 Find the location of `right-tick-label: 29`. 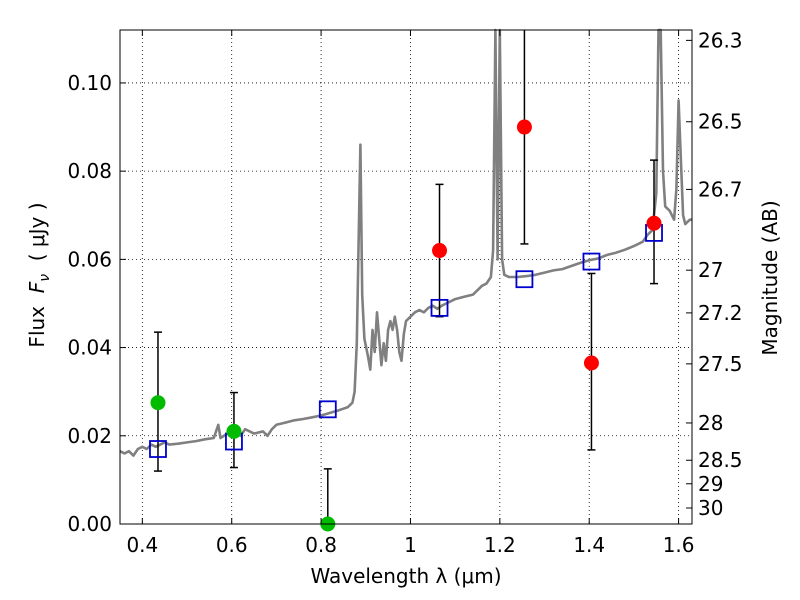

right-tick-label: 29 is located at coordinates (710, 484).